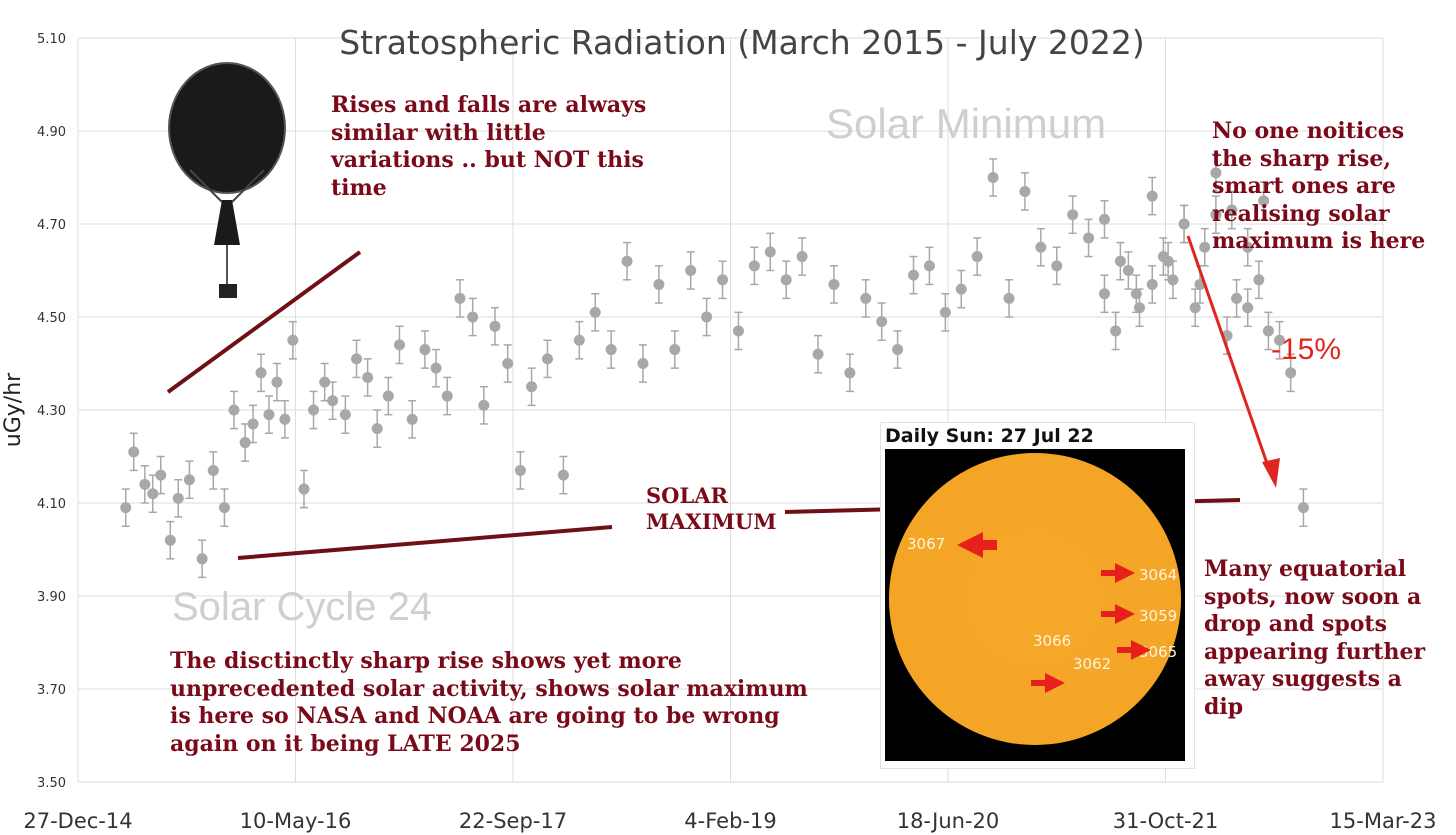 The width and height of the screenshot is (1456, 835). I want to click on spot-label: 3059, so click(1158, 616).